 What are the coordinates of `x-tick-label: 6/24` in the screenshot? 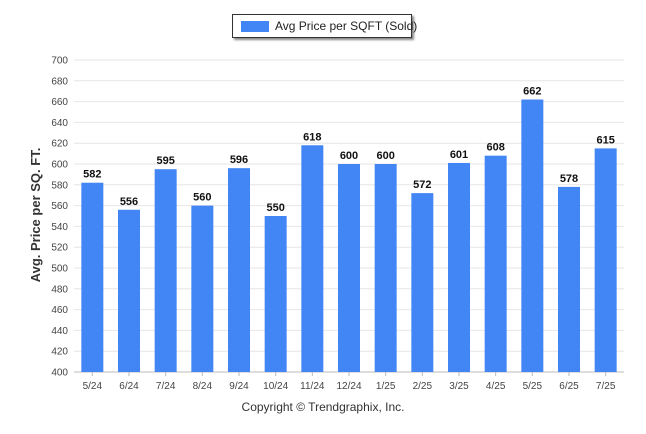 It's located at (129, 386).